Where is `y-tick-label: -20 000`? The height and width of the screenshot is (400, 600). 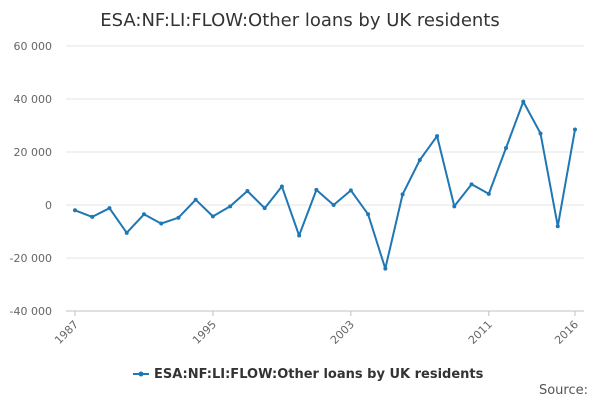 y-tick-label: -20 000 is located at coordinates (31, 258).